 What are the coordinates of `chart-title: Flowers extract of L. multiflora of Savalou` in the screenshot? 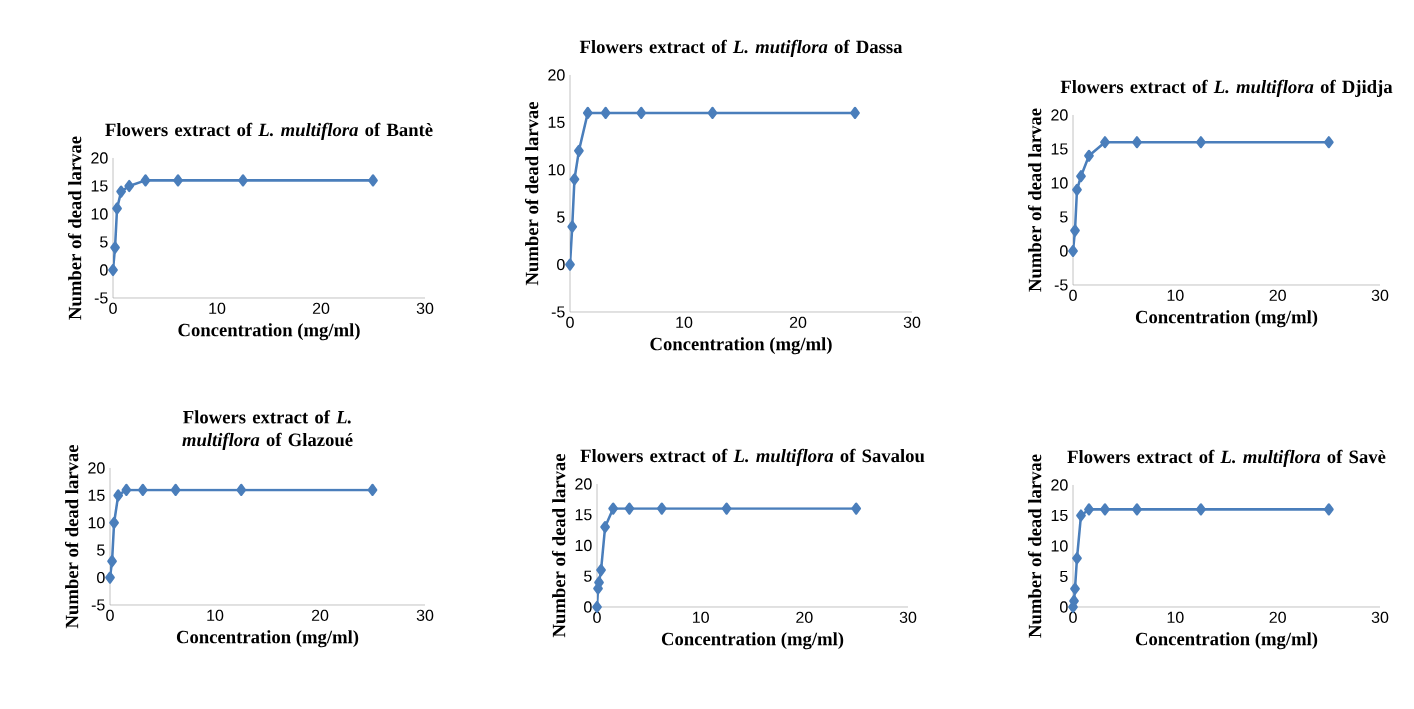 It's located at (752, 457).